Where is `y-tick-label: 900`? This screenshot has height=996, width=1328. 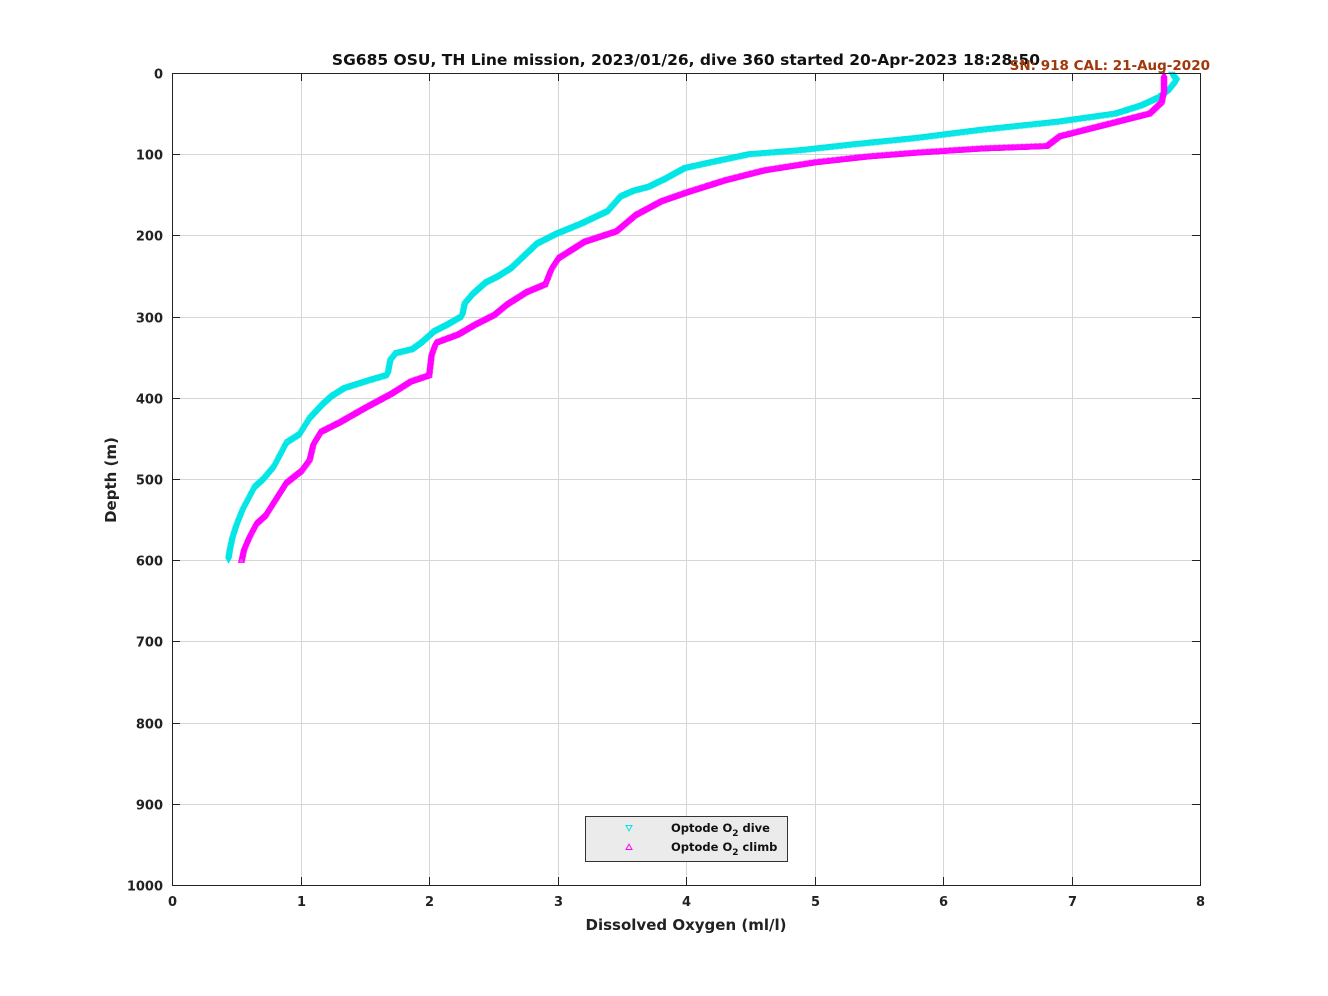 y-tick-label: 900 is located at coordinates (149, 806).